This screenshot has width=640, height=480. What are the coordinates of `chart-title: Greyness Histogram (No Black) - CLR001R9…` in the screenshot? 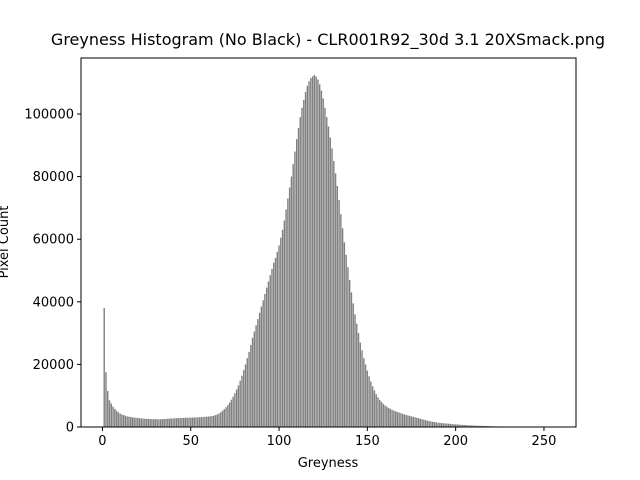 It's located at (328, 40).